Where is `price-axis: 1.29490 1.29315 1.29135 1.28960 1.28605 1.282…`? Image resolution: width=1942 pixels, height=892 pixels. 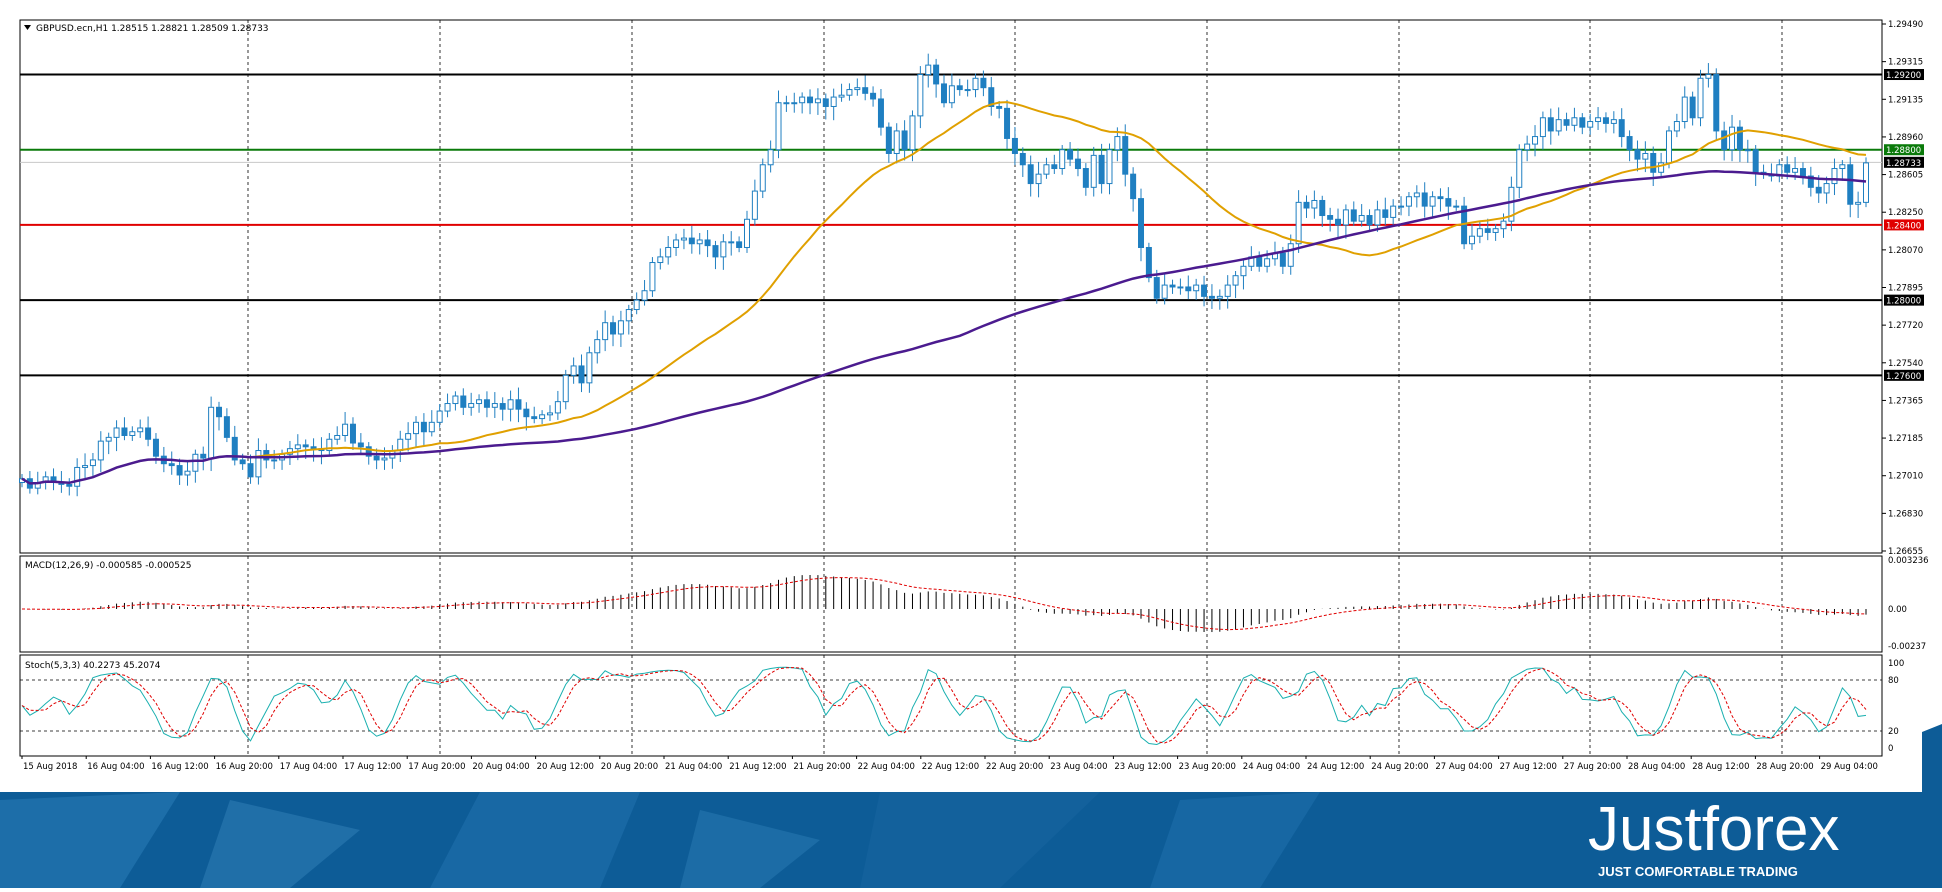 price-axis: 1.29490 1.29315 1.29135 1.28960 1.28605 1.282… is located at coordinates (1902, 288).